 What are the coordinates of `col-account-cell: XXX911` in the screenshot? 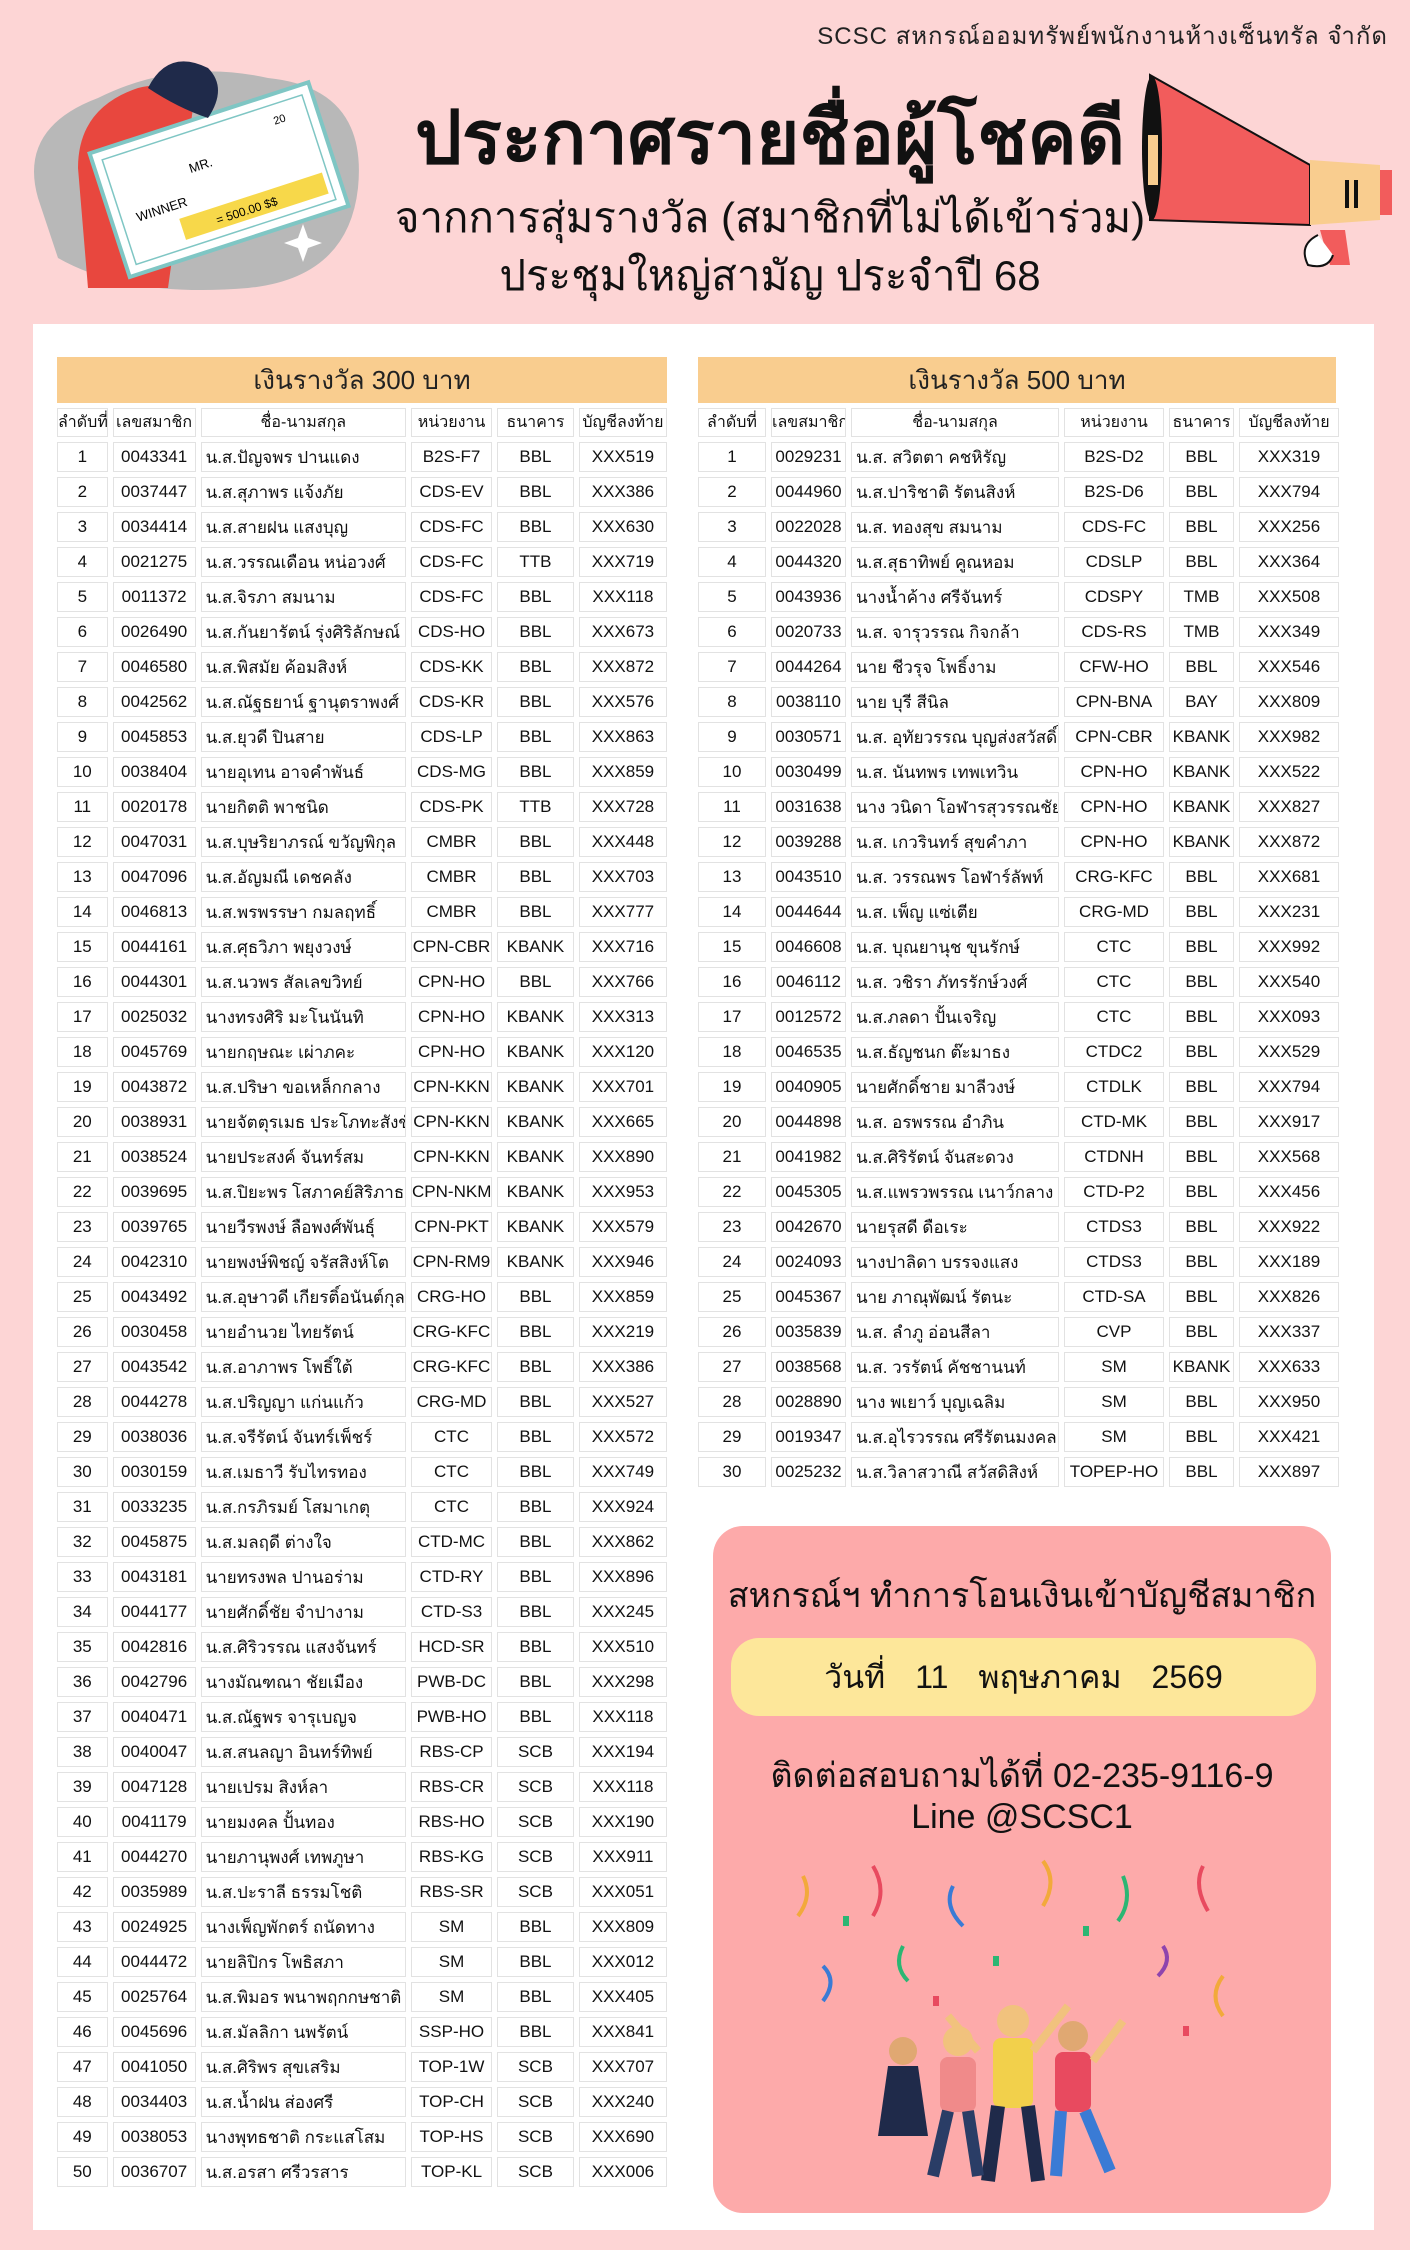 It's located at (622, 1857).